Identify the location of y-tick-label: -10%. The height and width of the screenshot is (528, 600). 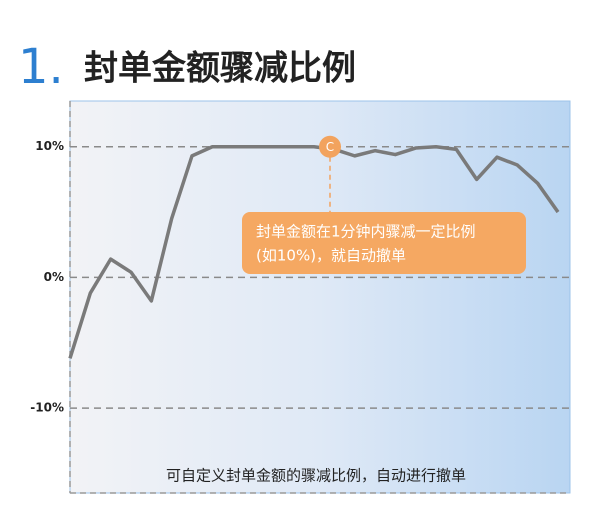
(47, 408).